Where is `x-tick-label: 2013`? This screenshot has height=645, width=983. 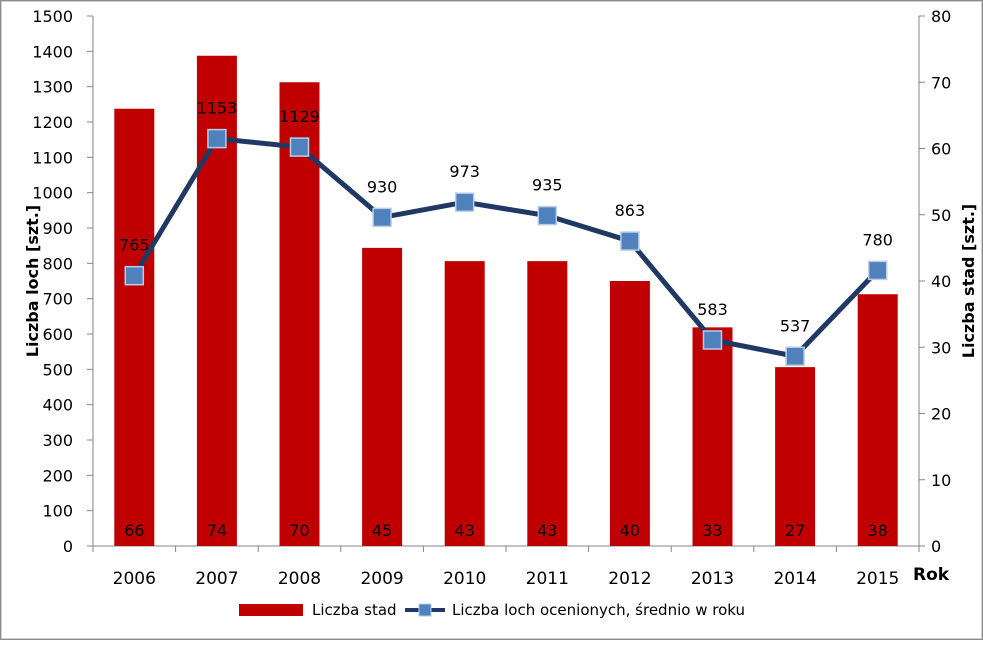 x-tick-label: 2013 is located at coordinates (712, 579).